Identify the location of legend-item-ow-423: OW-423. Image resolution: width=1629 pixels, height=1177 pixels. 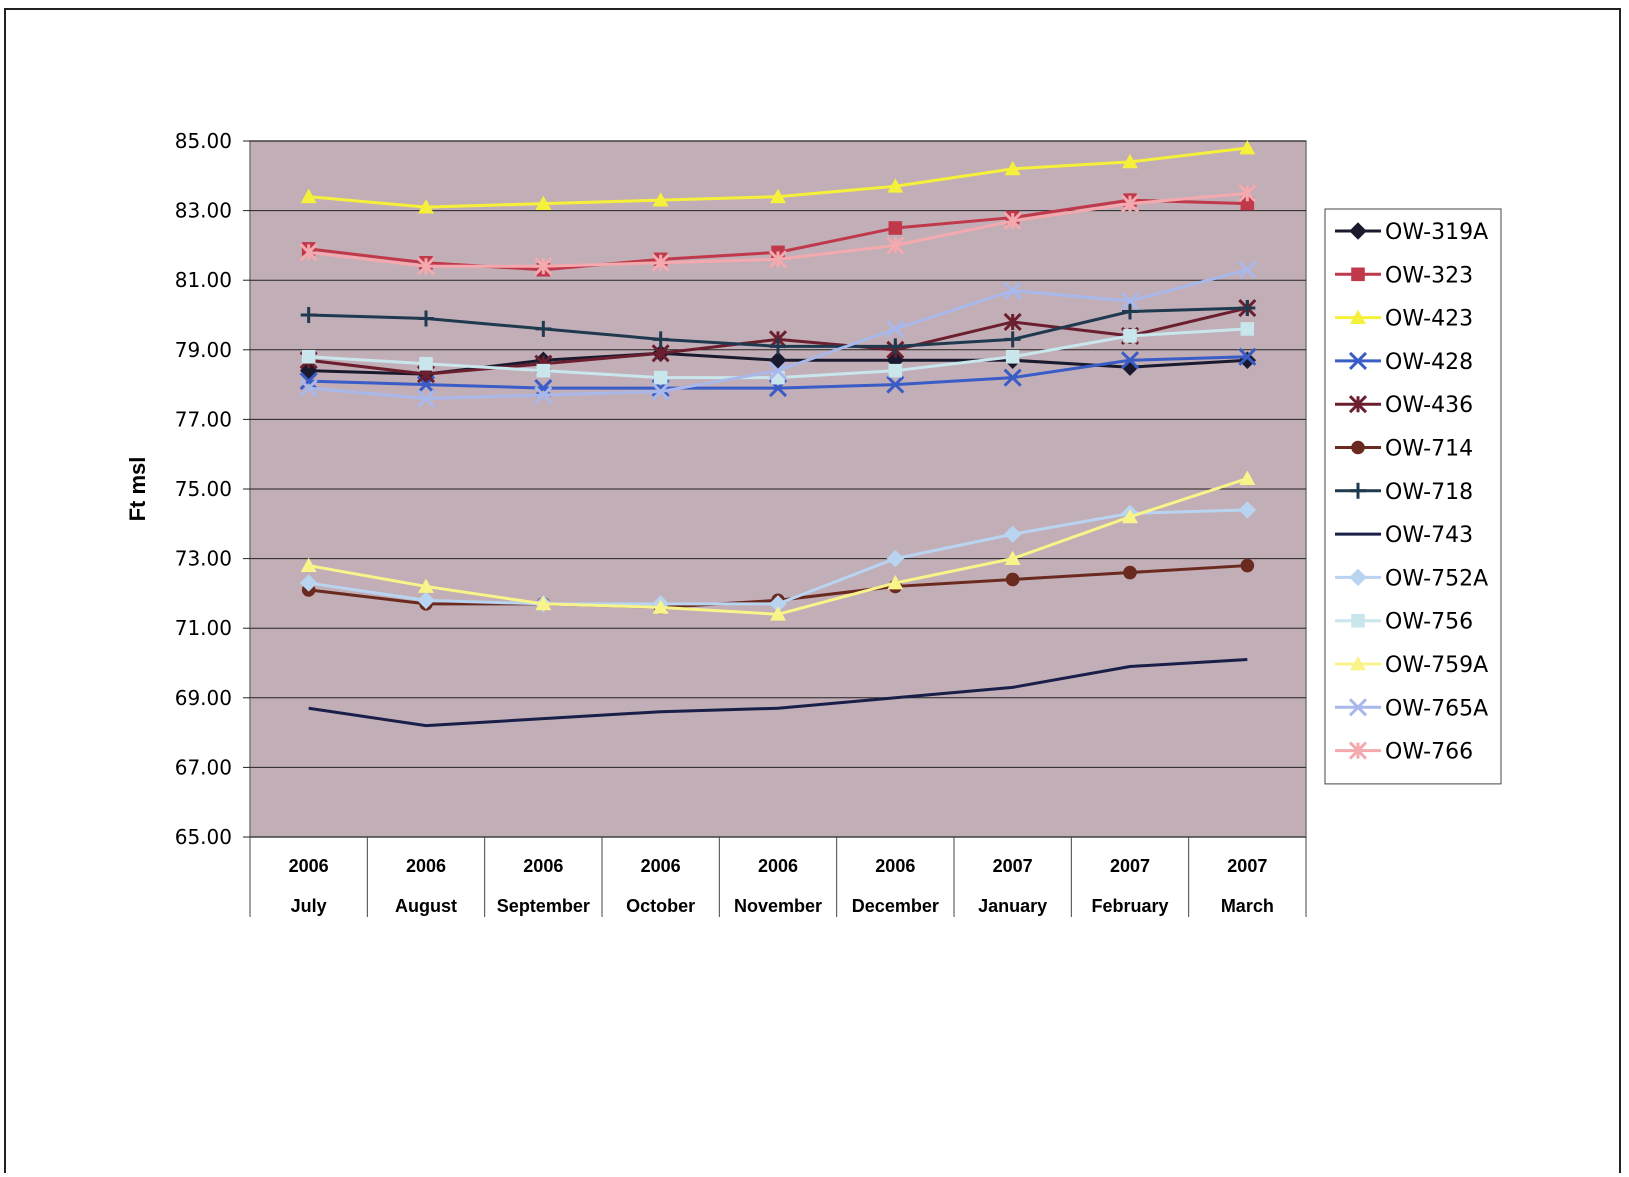
(1404, 319).